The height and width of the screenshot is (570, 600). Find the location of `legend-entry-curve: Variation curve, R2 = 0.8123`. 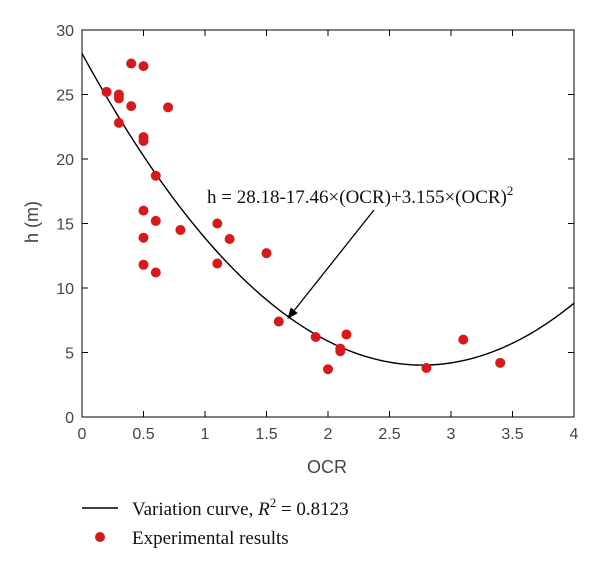

legend-entry-curve: Variation curve, R2 = 0.8123 is located at coordinates (240, 507).